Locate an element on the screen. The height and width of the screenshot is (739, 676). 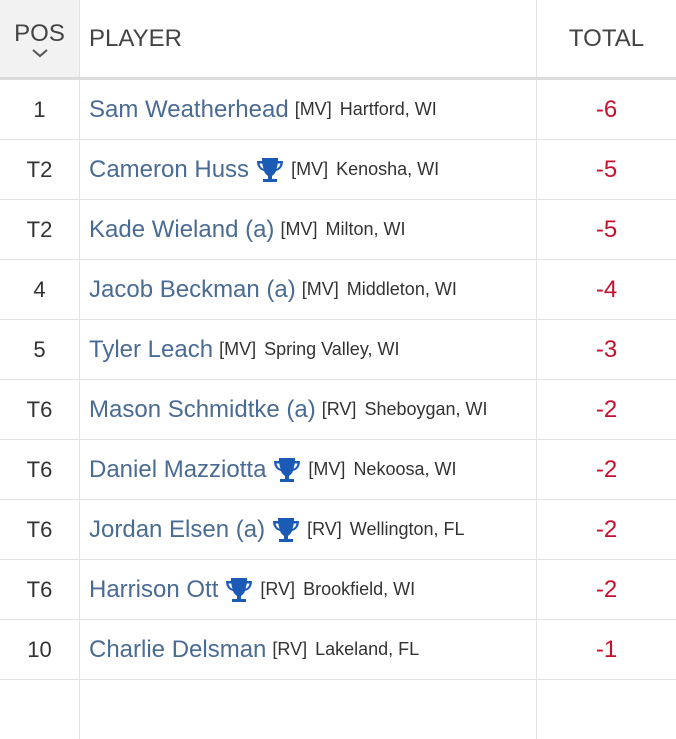
player-cell: Daniel Mazziotta [MV] Nekoosa, WI is located at coordinates (308, 469).